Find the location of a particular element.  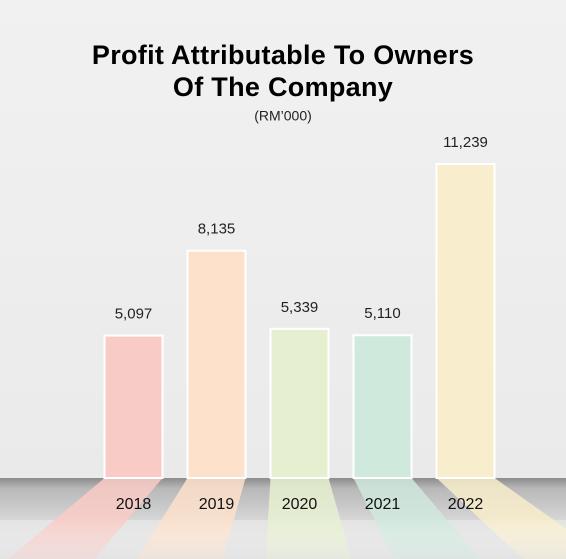

value-label: 5,339 is located at coordinates (300, 307).